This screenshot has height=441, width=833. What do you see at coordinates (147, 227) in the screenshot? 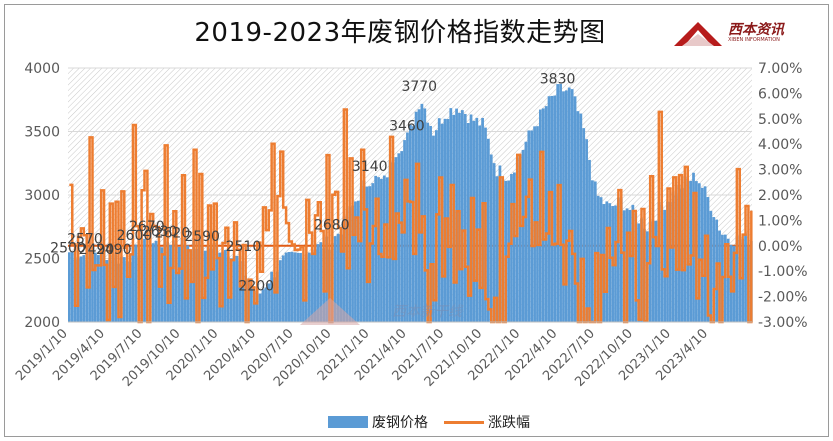
I see `data-label: 2670` at bounding box center [147, 227].